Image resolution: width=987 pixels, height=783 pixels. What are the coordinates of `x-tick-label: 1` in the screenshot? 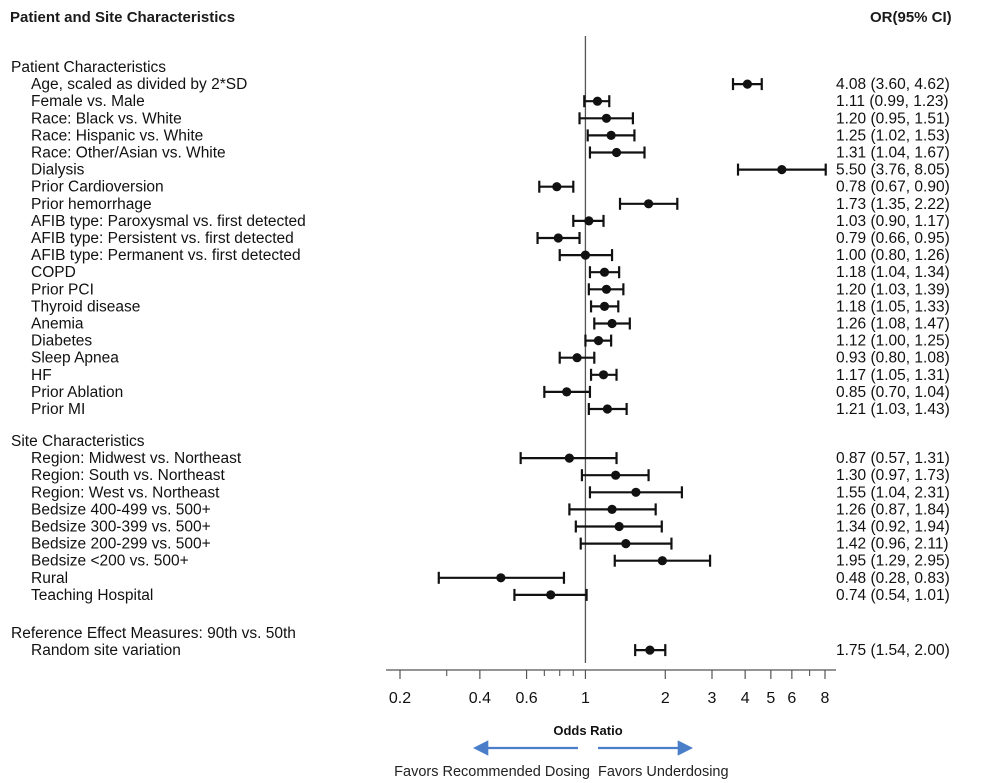 It's located at (585, 698).